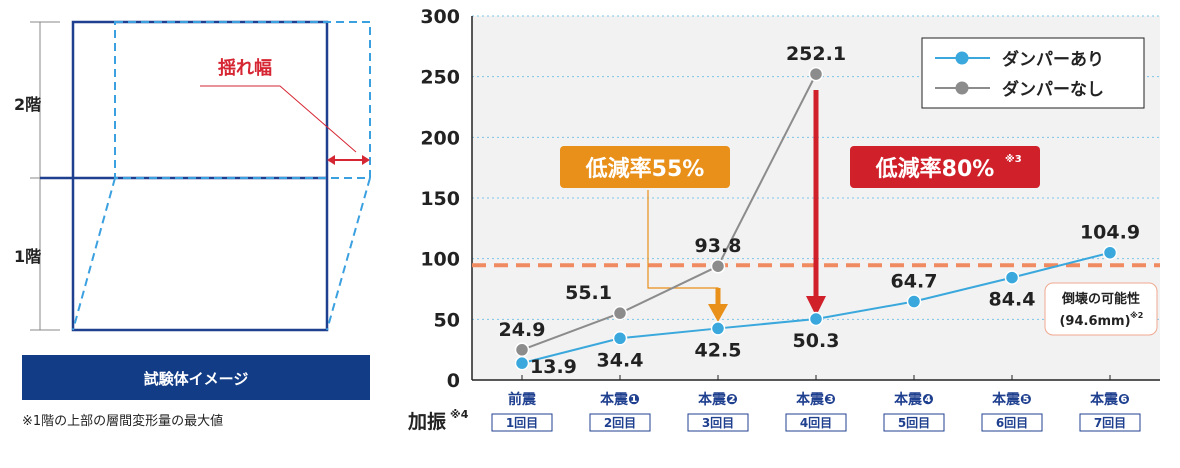 This screenshot has width=1180, height=468. Describe the element at coordinates (1053, 89) in the screenshot. I see `legend-label: ダンパーなし` at that location.